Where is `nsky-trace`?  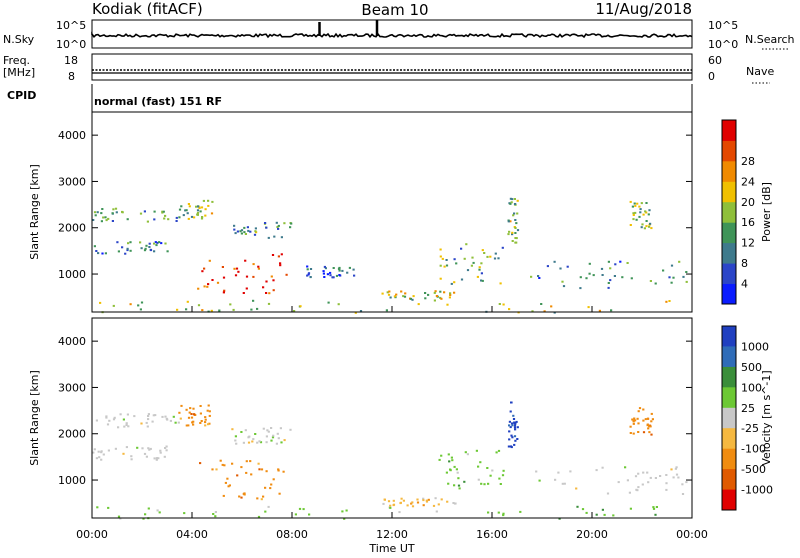
nsky-trace is located at coordinates (392, 35).